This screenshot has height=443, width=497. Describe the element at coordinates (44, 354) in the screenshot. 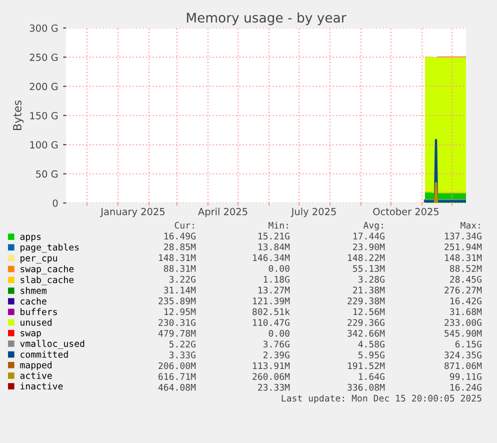

I see `legend-label: committed` at that location.